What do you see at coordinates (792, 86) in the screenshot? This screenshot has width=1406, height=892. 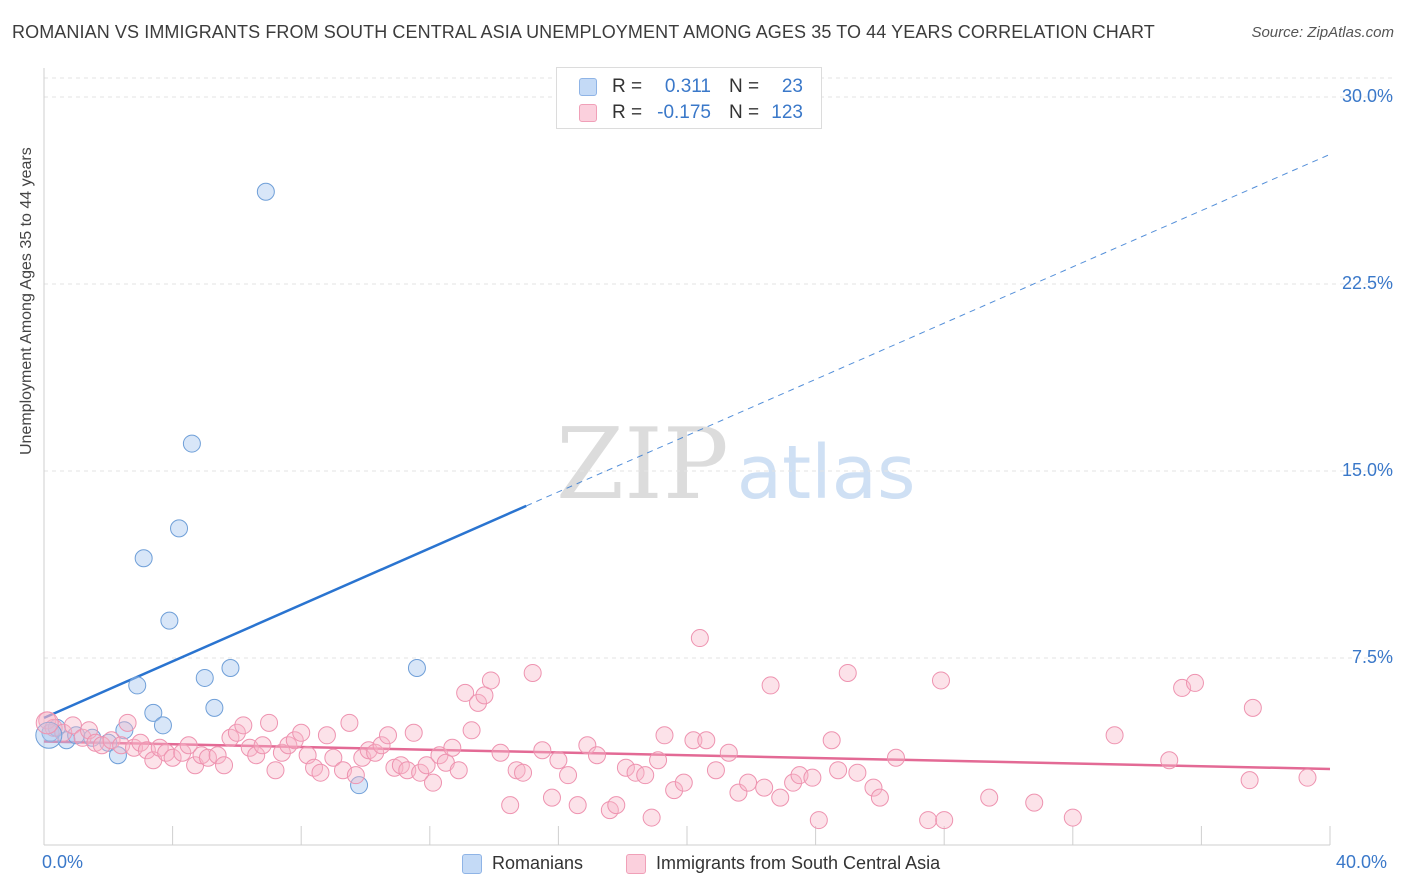 I see `stats-n-value: 23` at bounding box center [792, 86].